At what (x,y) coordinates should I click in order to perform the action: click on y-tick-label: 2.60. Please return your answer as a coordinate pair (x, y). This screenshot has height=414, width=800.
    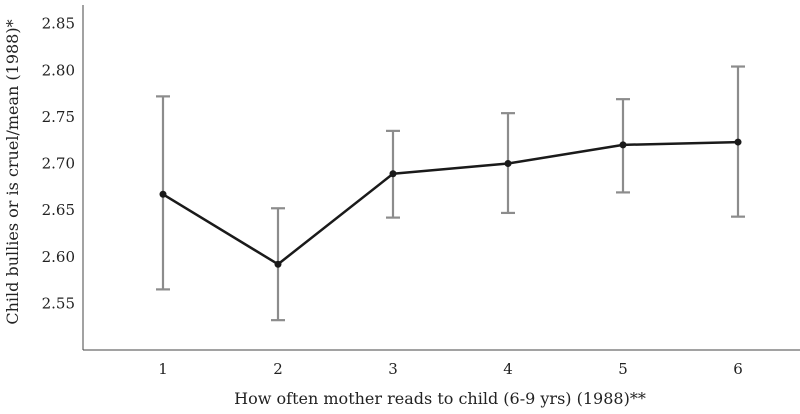
    Looking at the image, I should click on (58, 257).